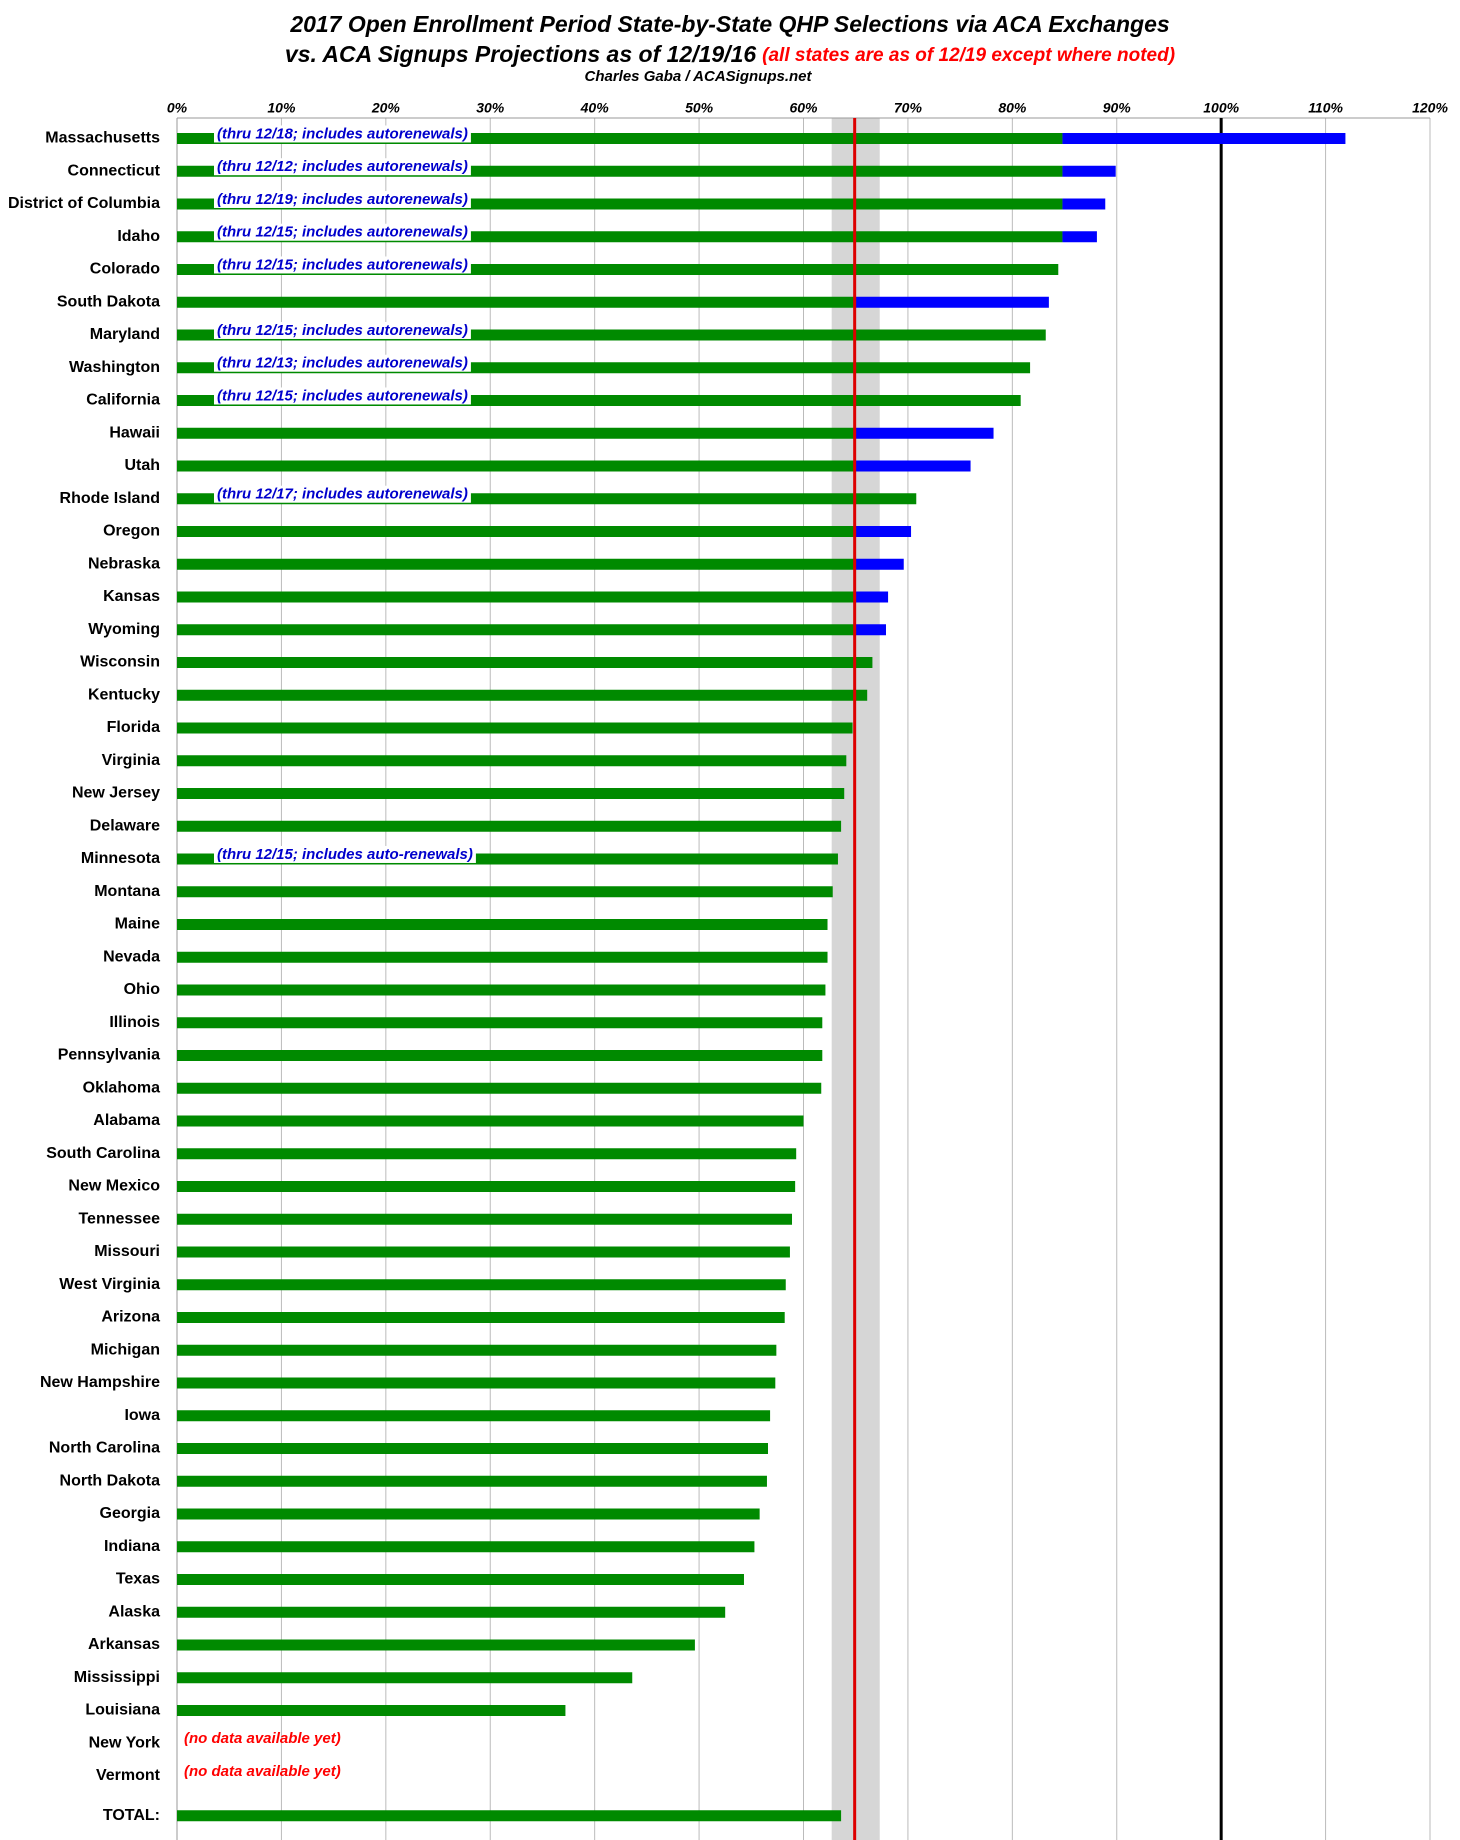 The image size is (1460, 1840). What do you see at coordinates (133, 727) in the screenshot?
I see `y-tick-label: Florida` at bounding box center [133, 727].